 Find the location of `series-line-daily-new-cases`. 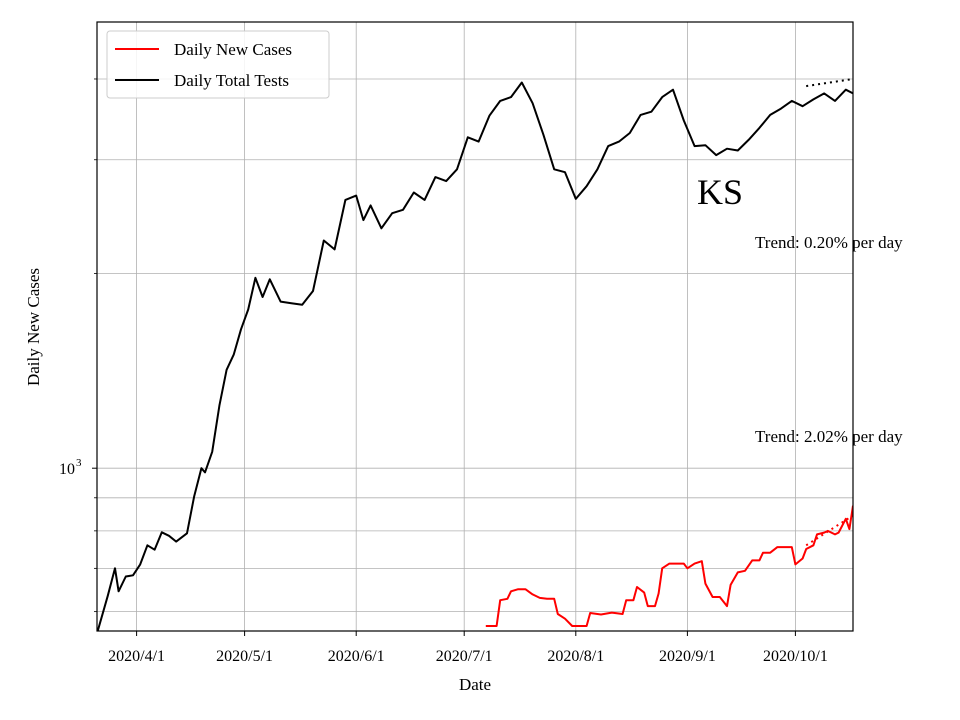

series-line-daily-new-cases is located at coordinates (669, 566).